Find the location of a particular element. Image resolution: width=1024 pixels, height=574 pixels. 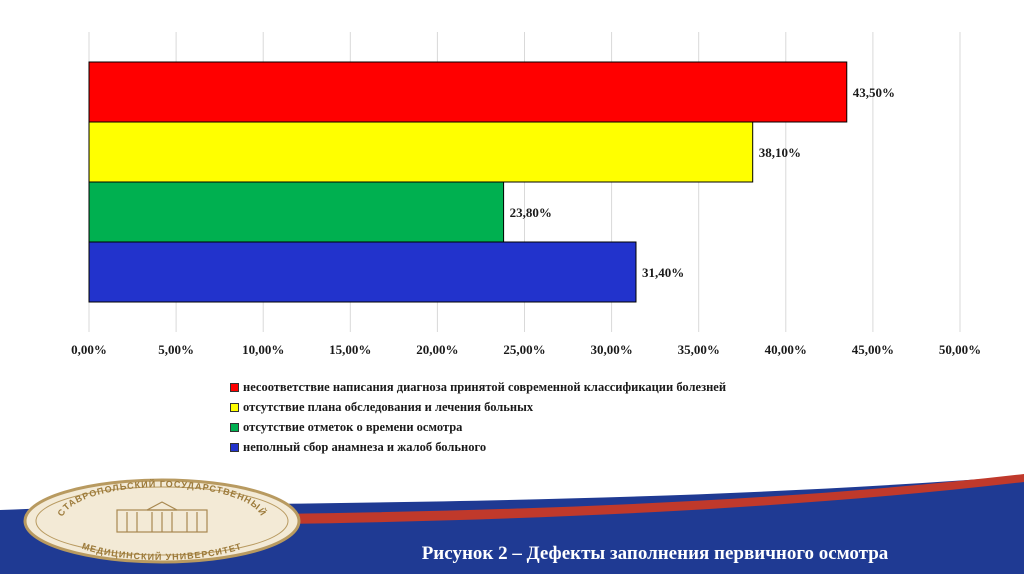

x-tick-label: 20,00% is located at coordinates (437, 349).